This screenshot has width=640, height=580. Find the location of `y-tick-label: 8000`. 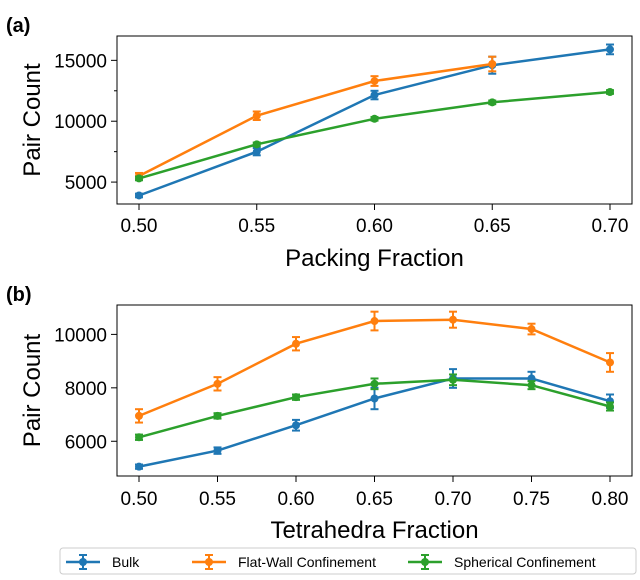

y-tick-label: 8000 is located at coordinates (86, 389).